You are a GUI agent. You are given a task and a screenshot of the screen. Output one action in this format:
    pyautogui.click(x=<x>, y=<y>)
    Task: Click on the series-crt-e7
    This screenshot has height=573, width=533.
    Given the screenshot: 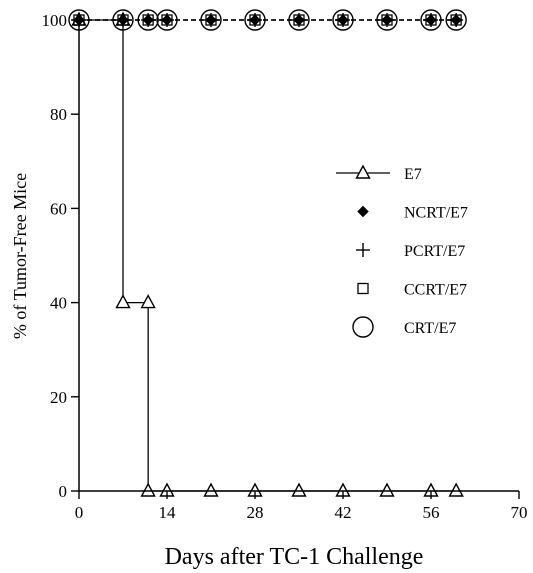 What is the action you would take?
    pyautogui.click(x=267, y=20)
    